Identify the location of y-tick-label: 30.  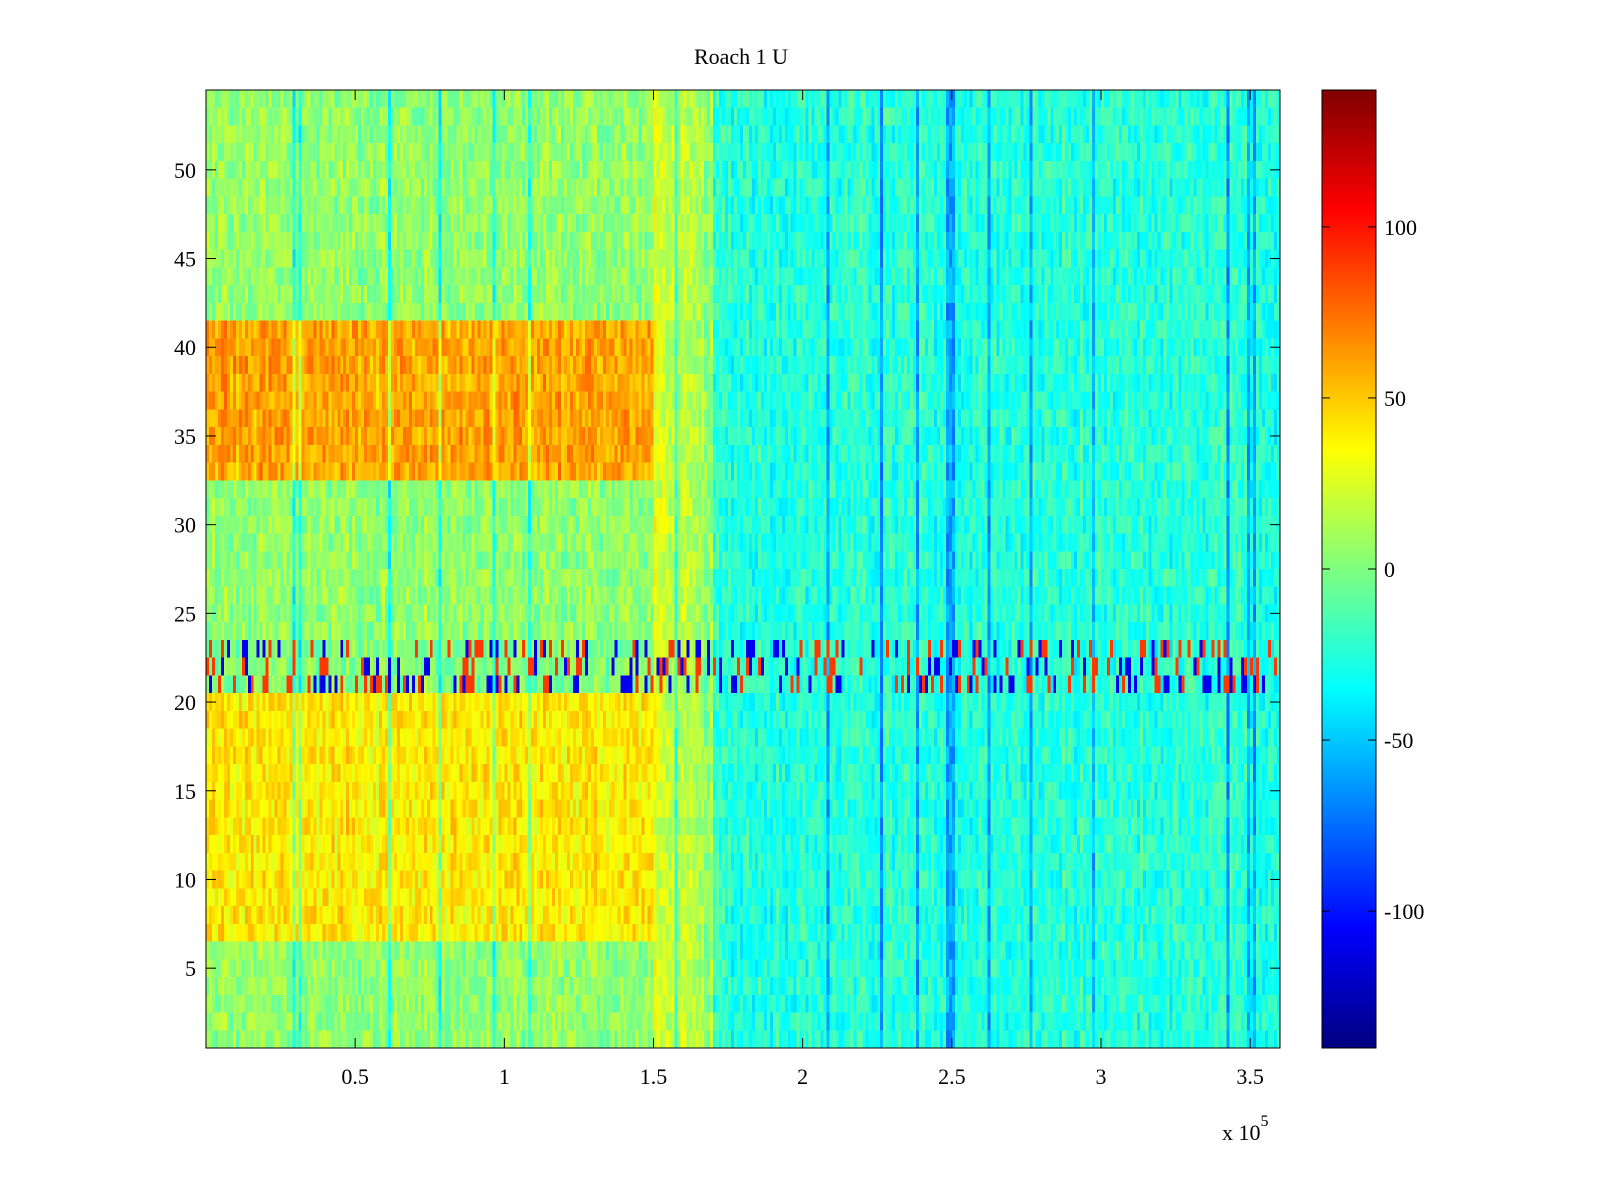
(185, 525).